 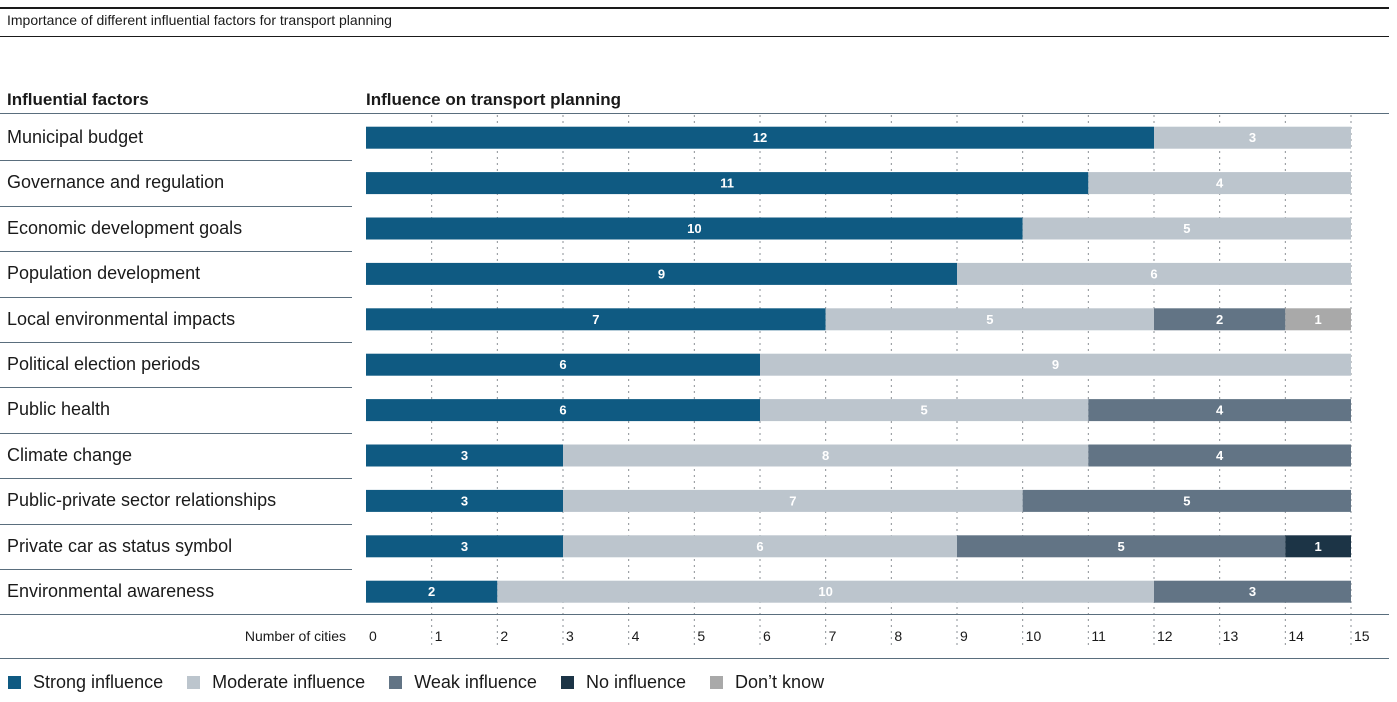 I want to click on top-rule, so click(x=694, y=8).